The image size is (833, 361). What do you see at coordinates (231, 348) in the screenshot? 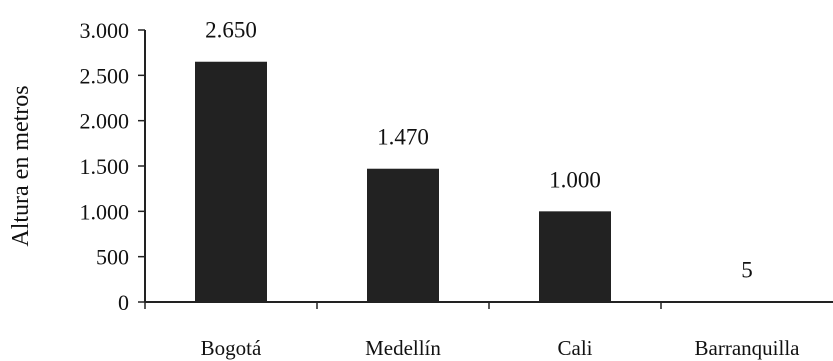
I see `x-category-label: Bogotá` at bounding box center [231, 348].